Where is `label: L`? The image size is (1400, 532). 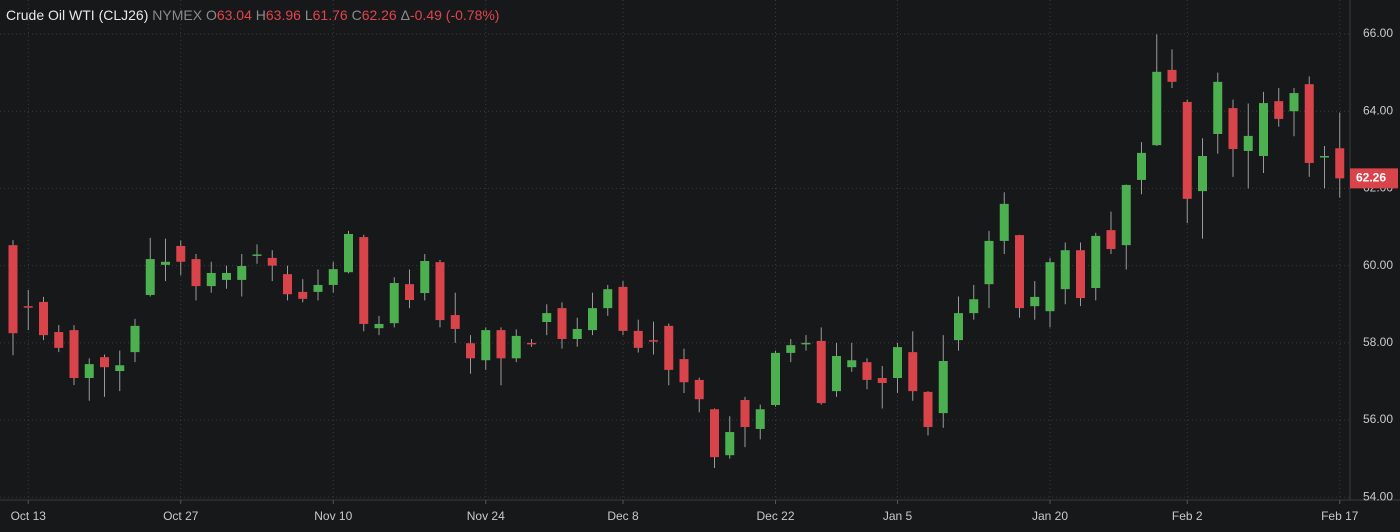
label: L is located at coordinates (308, 15).